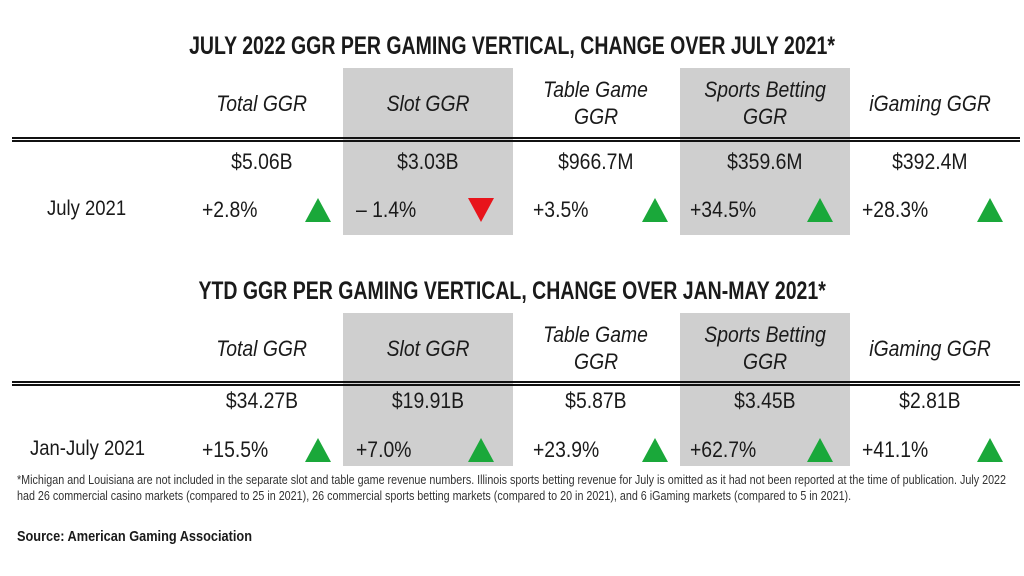 This screenshot has height=576, width=1024. What do you see at coordinates (895, 209) in the screenshot?
I see `change-cell: +28.3%` at bounding box center [895, 209].